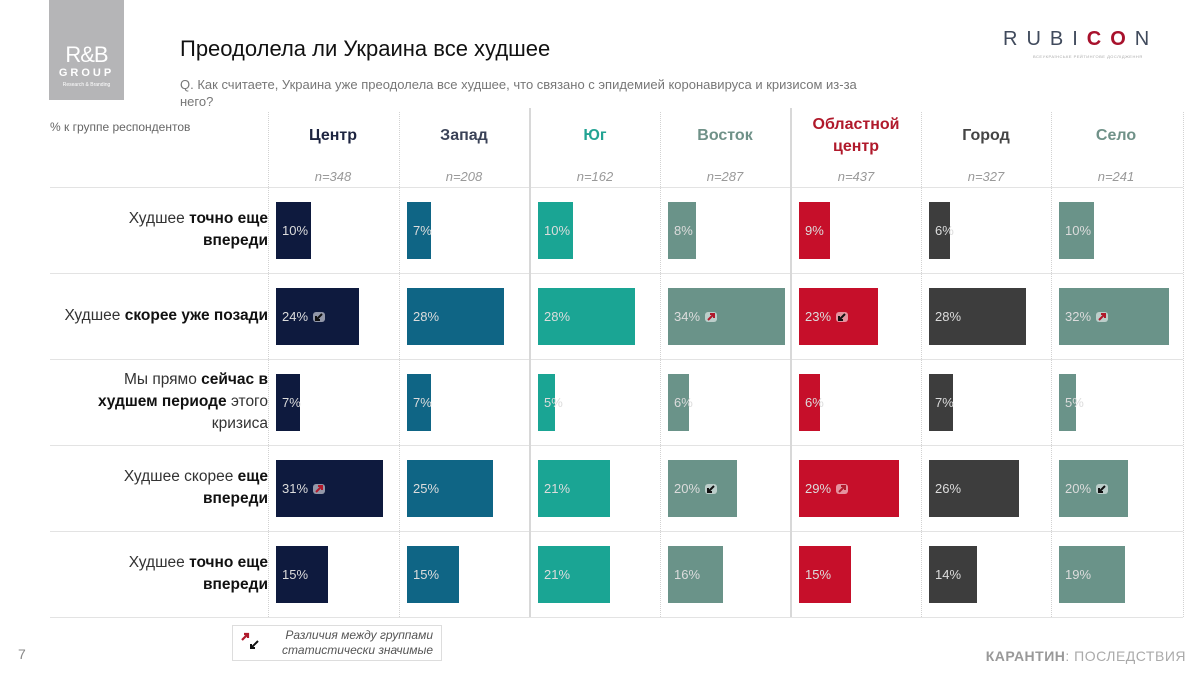 This screenshot has width=1200, height=674. Describe the element at coordinates (986, 176) in the screenshot. I see `sample-size: n=327` at that location.